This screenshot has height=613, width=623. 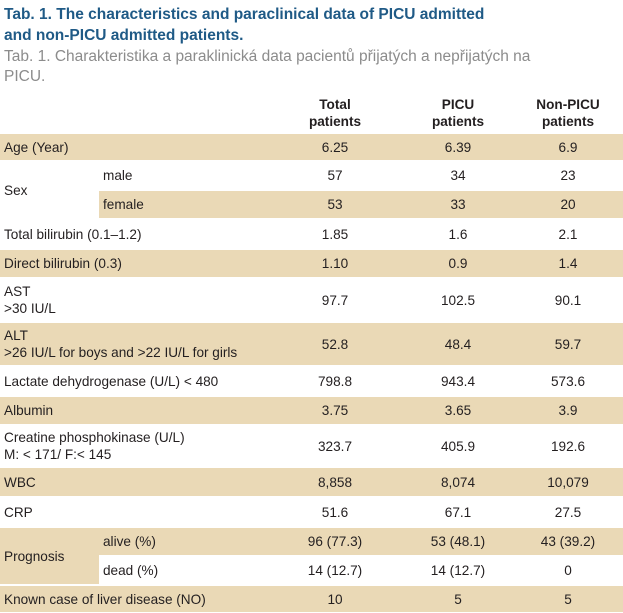 What do you see at coordinates (335, 345) in the screenshot?
I see `cell-total: 52.8` at bounding box center [335, 345].